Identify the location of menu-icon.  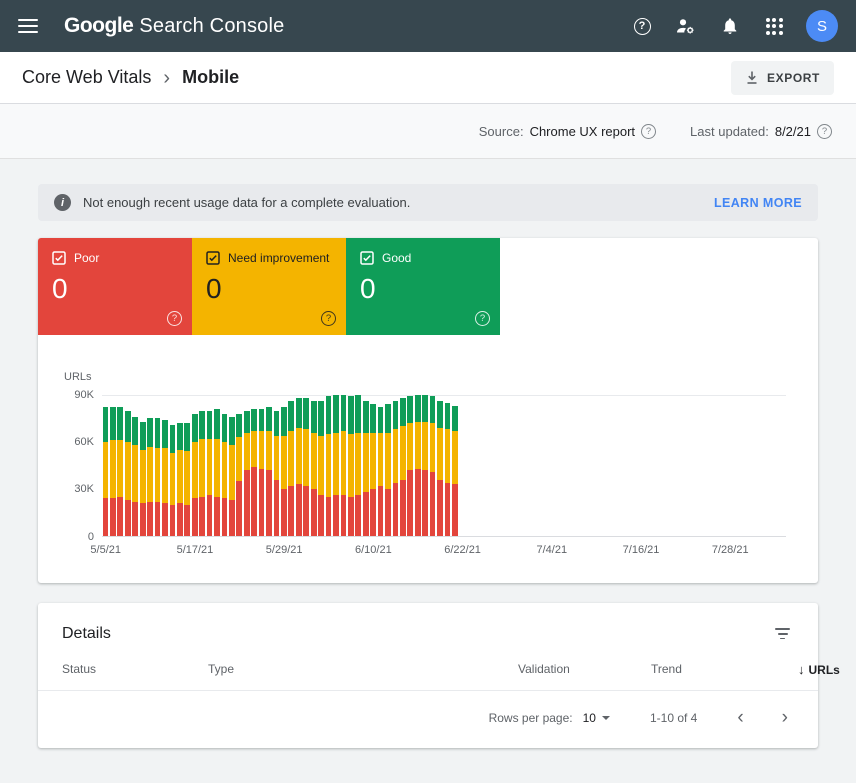
(28, 26).